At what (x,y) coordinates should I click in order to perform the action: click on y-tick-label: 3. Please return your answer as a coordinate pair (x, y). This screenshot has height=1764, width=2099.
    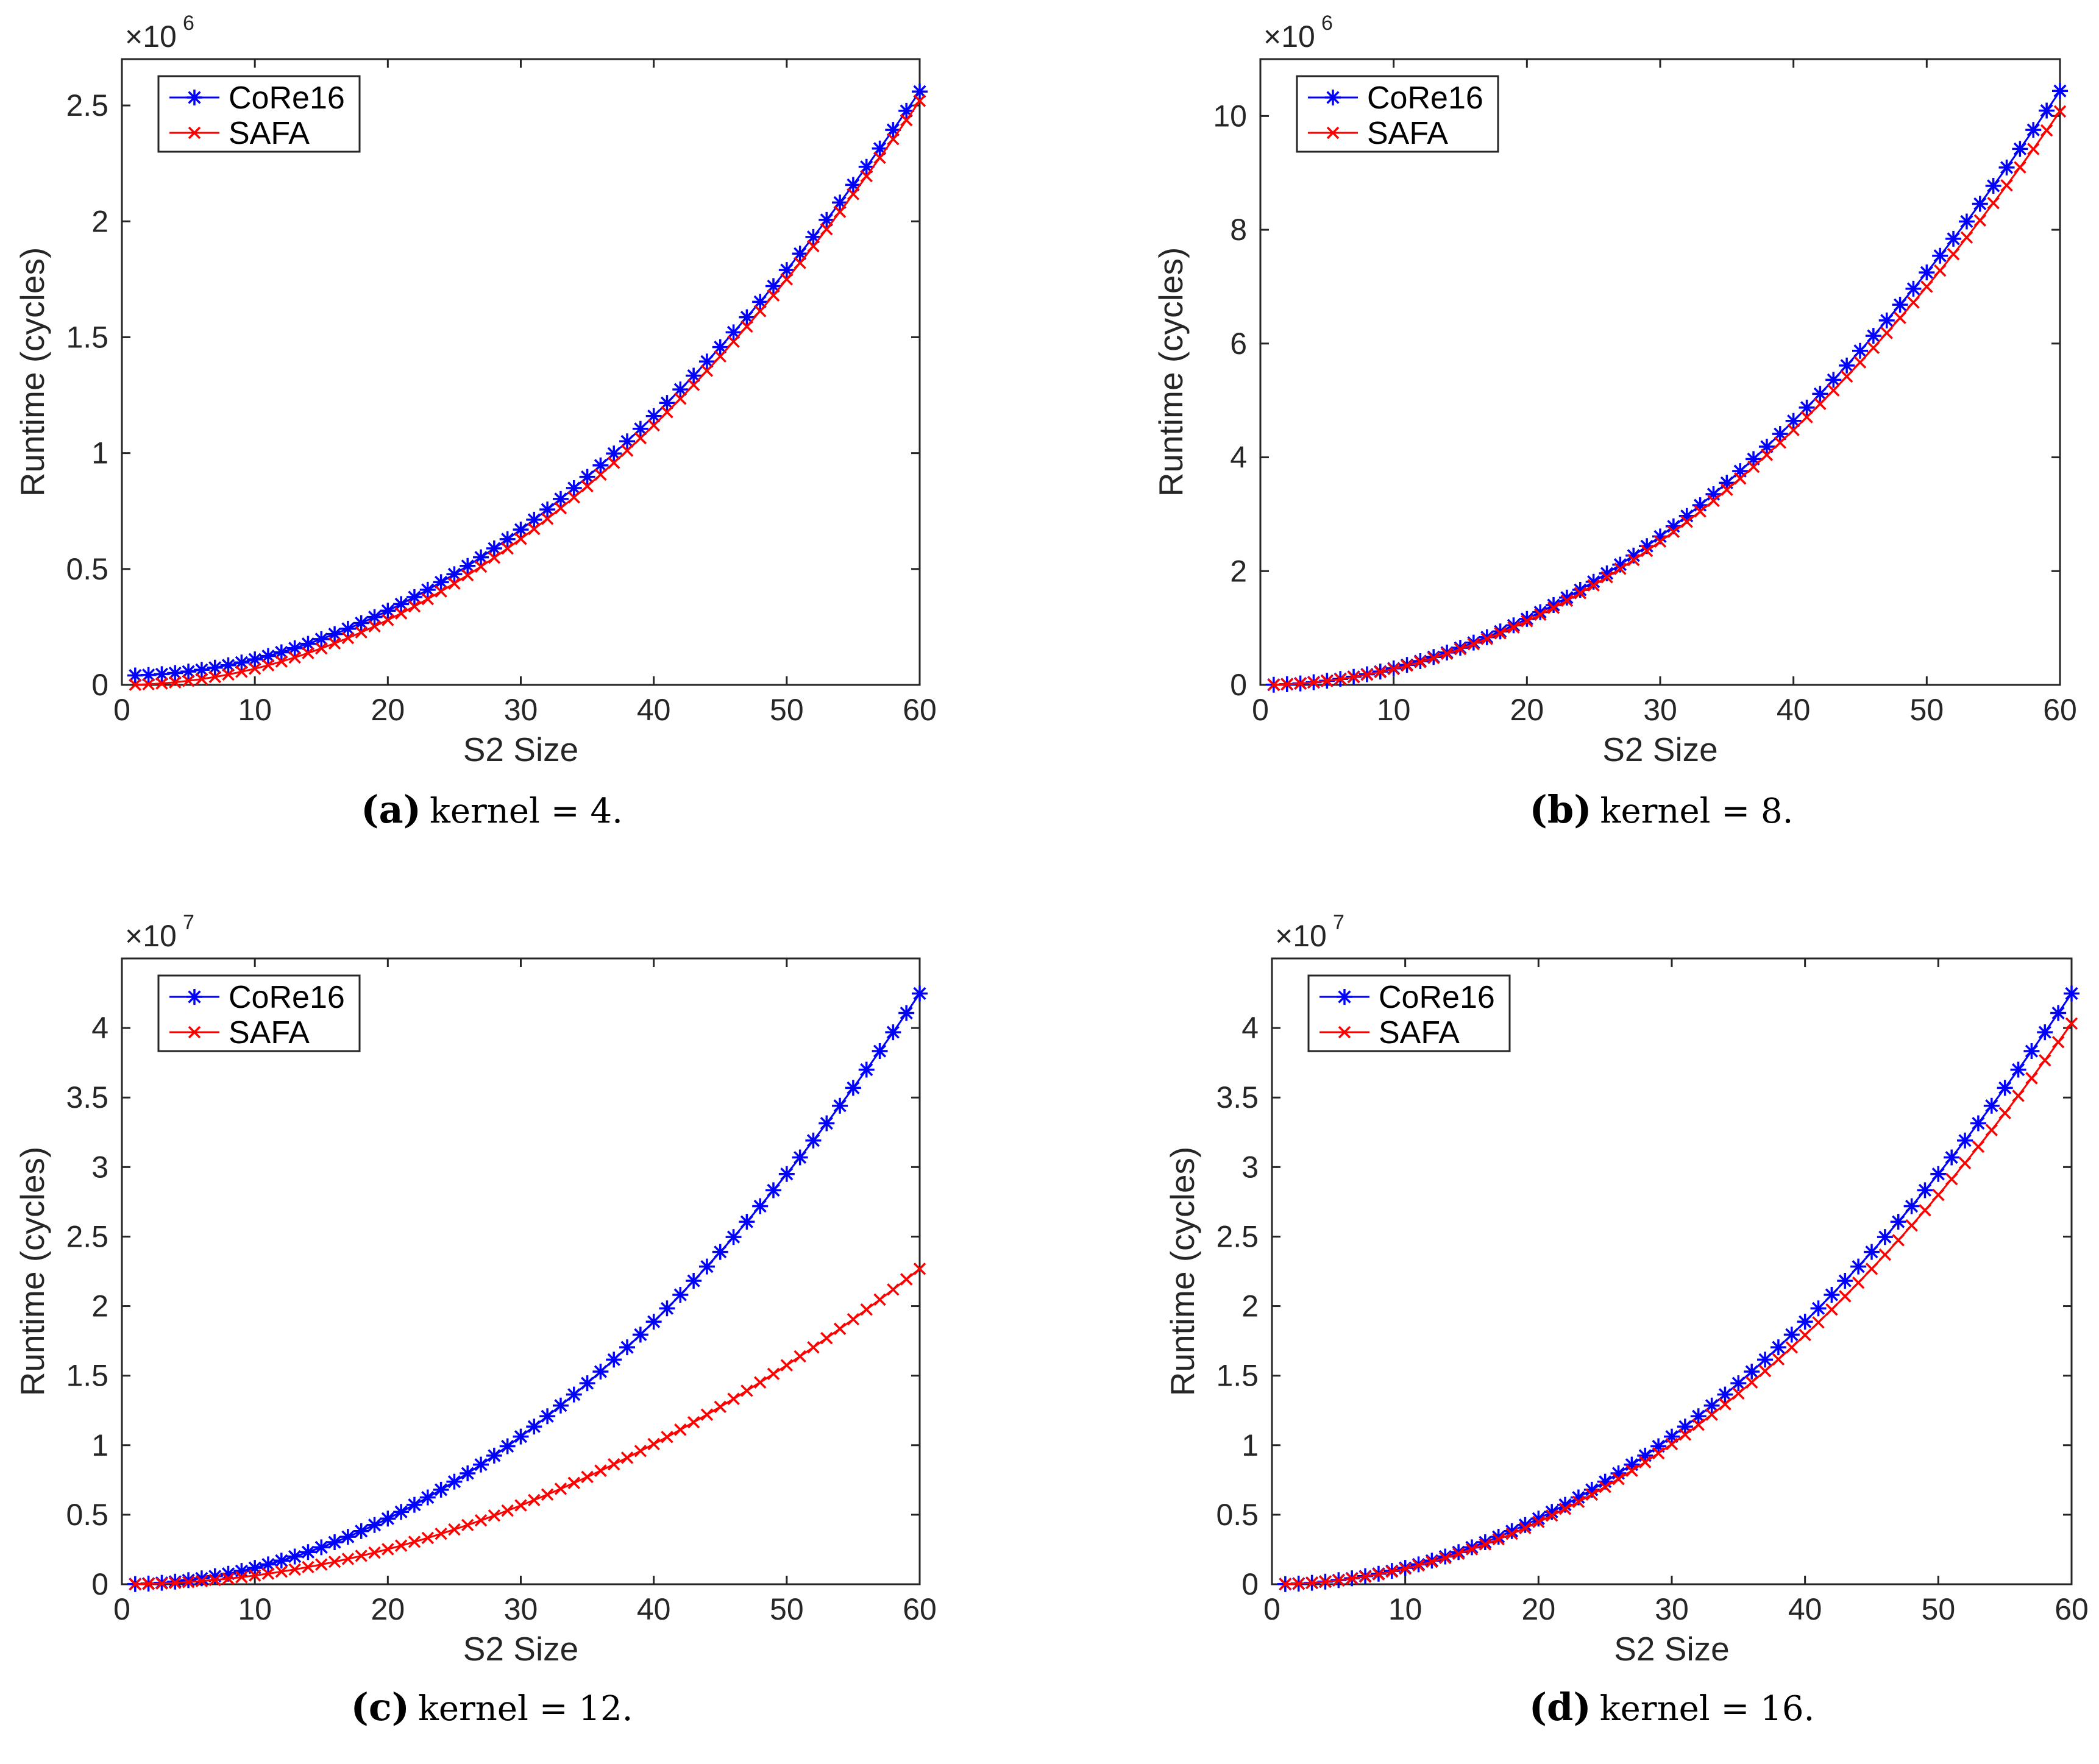
    Looking at the image, I should click on (100, 1167).